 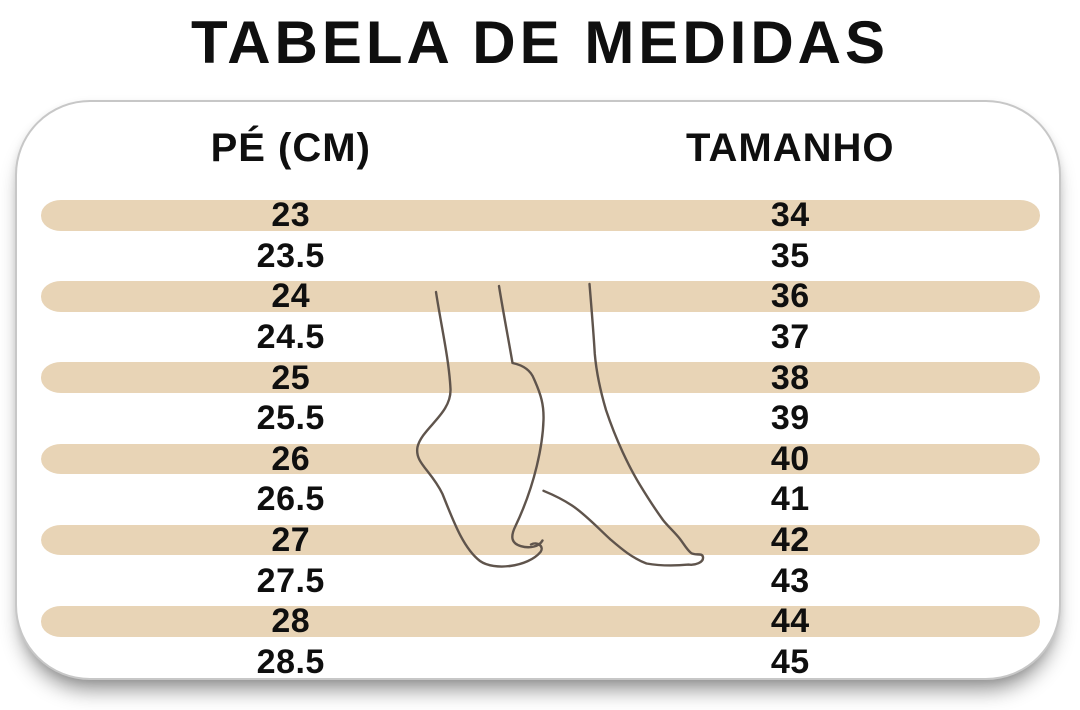 I want to click on table-row: 27.5 43, so click(x=540, y=580).